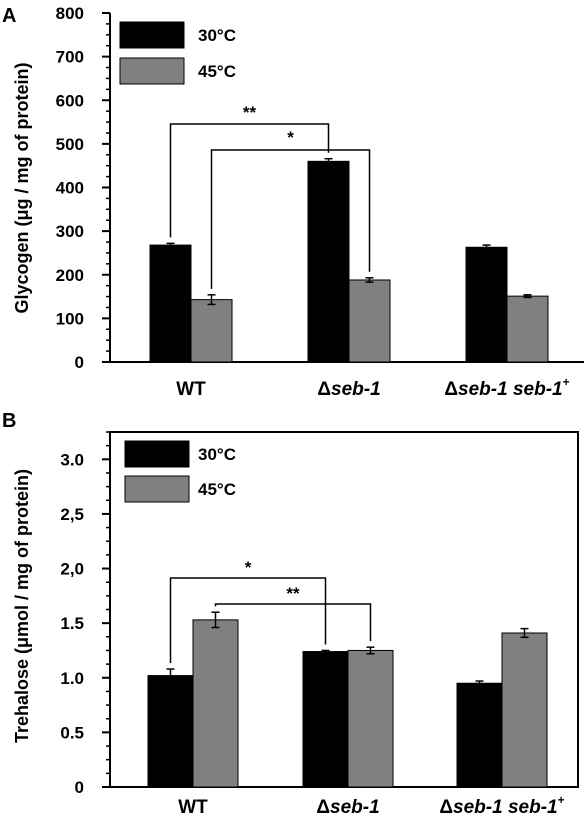  Describe the element at coordinates (70, 144) in the screenshot. I see `y-tick-label: 500` at that location.